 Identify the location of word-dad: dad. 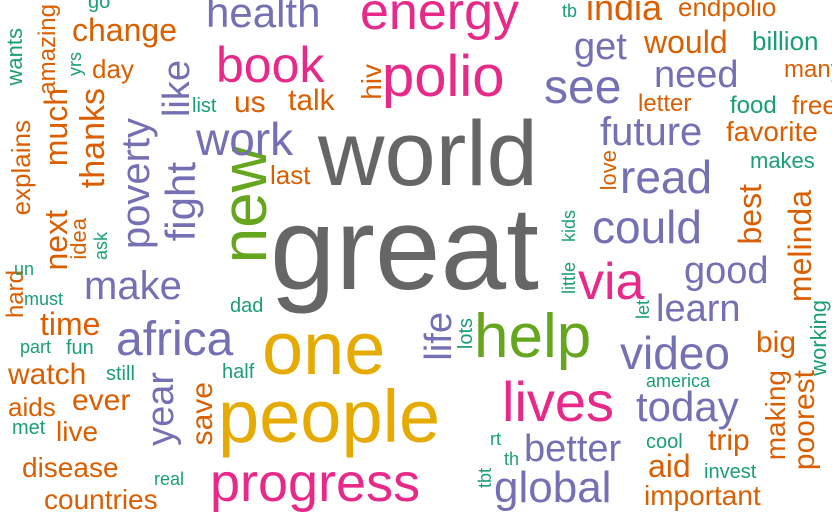
(247, 306).